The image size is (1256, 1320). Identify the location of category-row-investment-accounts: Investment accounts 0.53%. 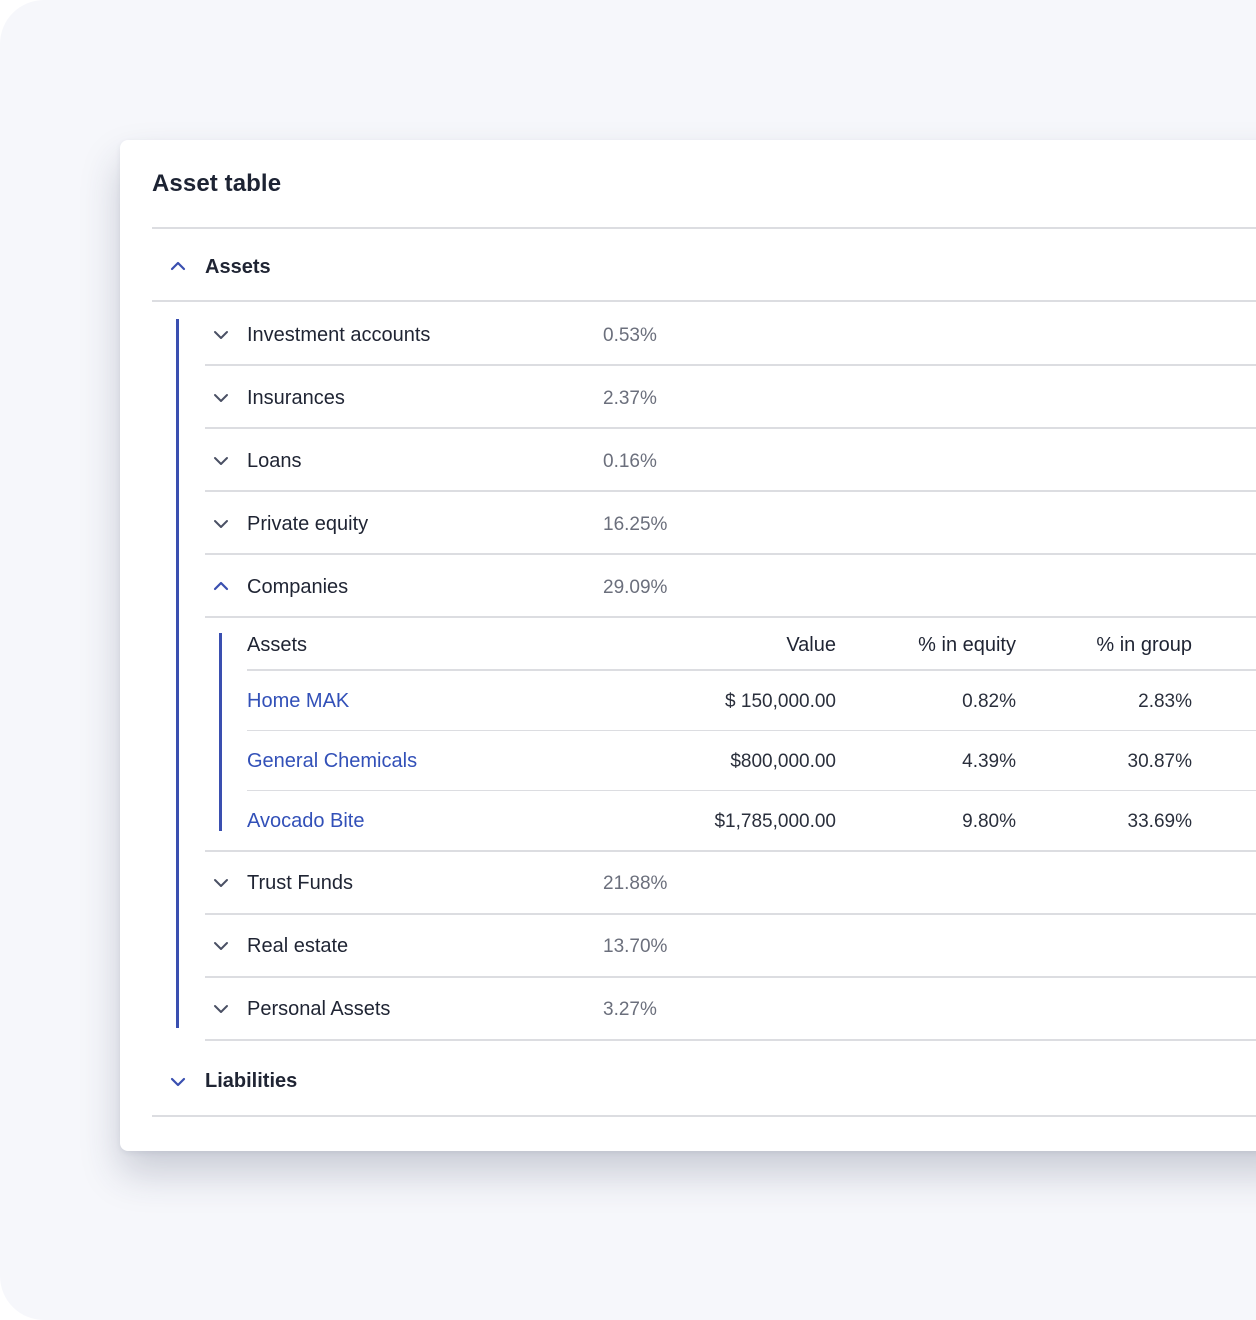
(730, 336).